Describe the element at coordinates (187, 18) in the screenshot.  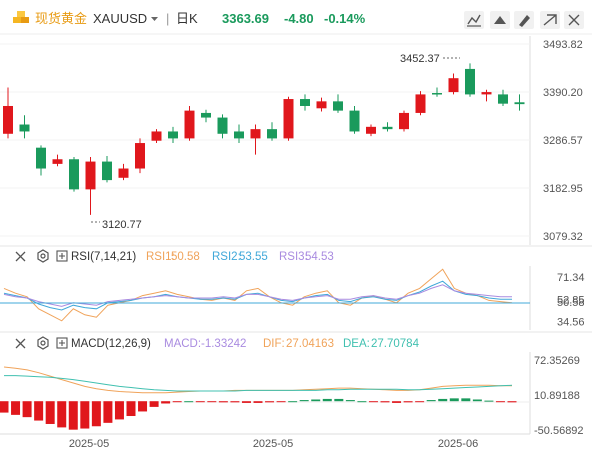
I see `period-selector: 日K` at that location.